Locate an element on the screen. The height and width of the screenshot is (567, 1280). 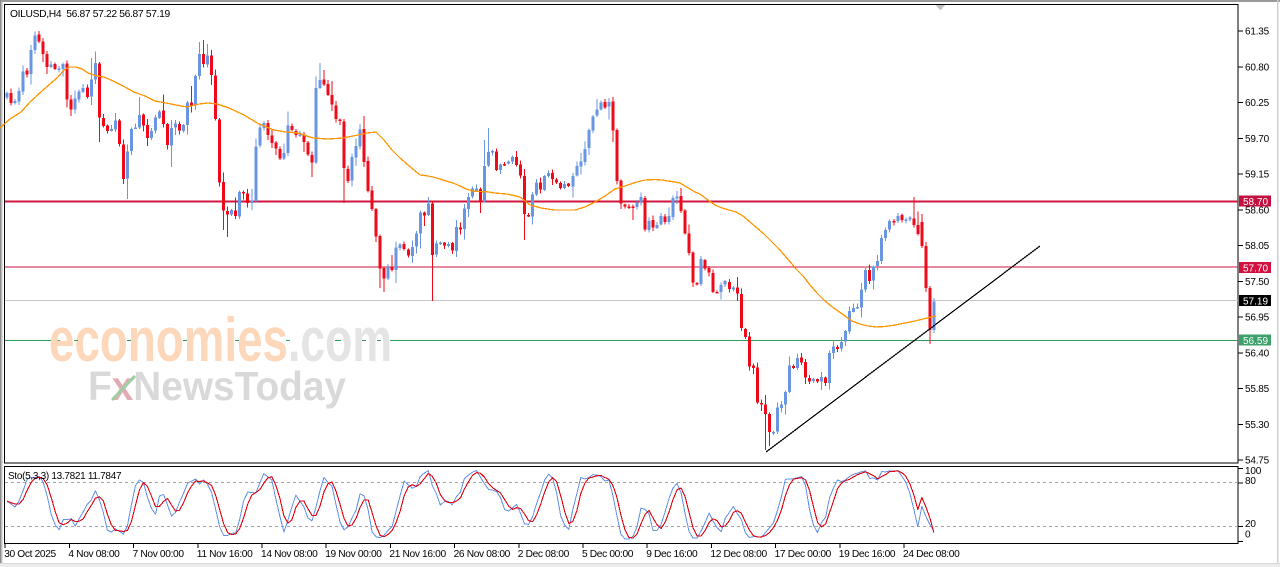
svg-text: 26 Nov 08:00 is located at coordinates (482, 554).